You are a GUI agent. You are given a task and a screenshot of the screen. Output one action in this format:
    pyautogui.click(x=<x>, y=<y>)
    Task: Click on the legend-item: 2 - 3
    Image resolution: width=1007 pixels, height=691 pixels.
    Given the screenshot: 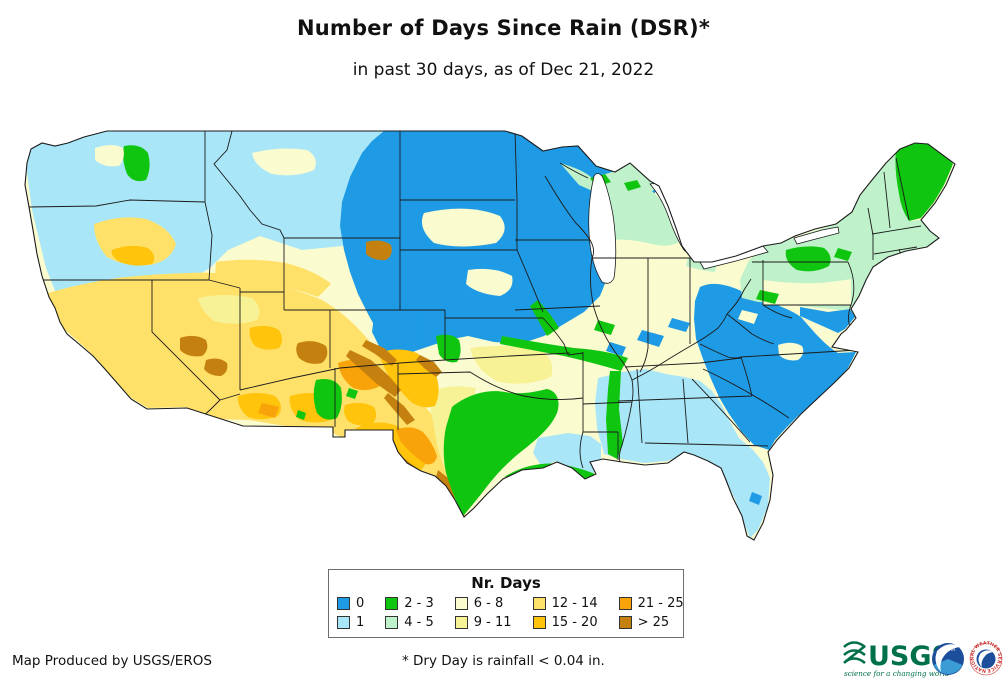 What is the action you would take?
    pyautogui.click(x=409, y=603)
    